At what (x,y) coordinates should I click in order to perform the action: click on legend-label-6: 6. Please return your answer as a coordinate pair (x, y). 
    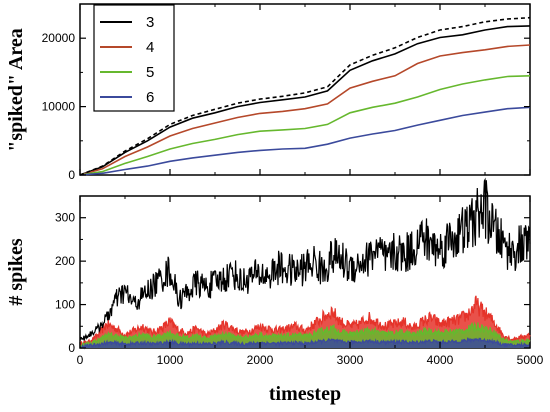
    Looking at the image, I should click on (150, 97).